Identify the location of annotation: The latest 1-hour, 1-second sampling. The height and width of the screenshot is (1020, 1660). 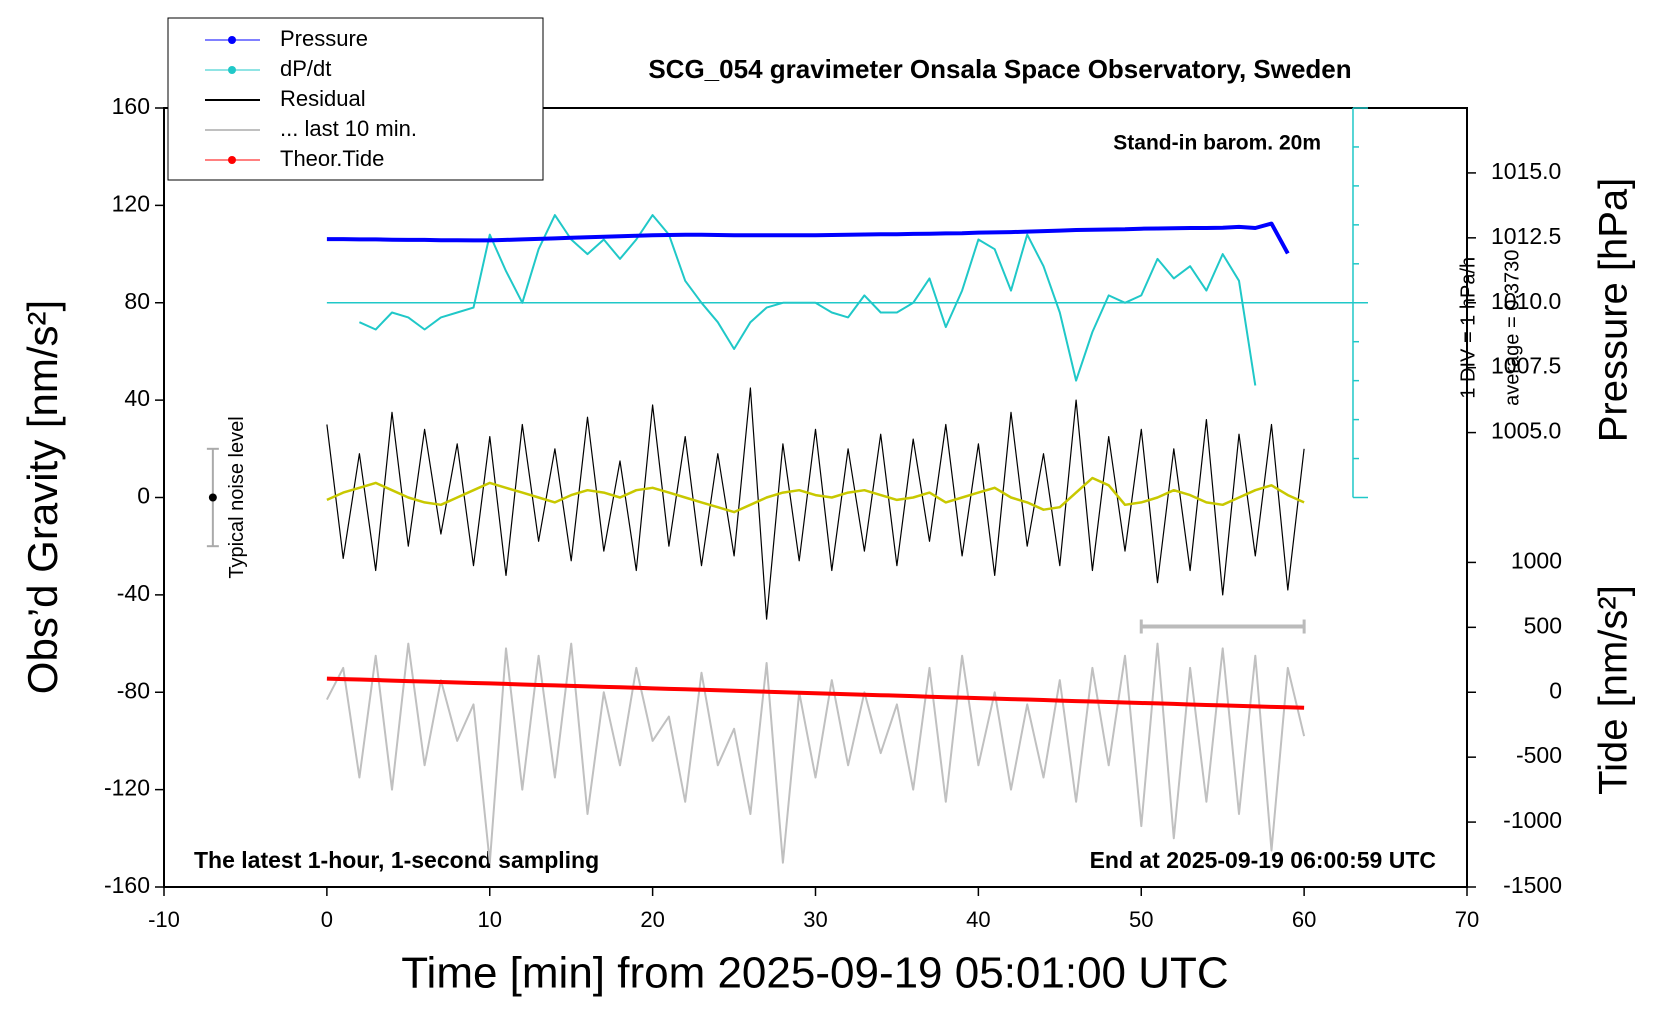
(396, 860).